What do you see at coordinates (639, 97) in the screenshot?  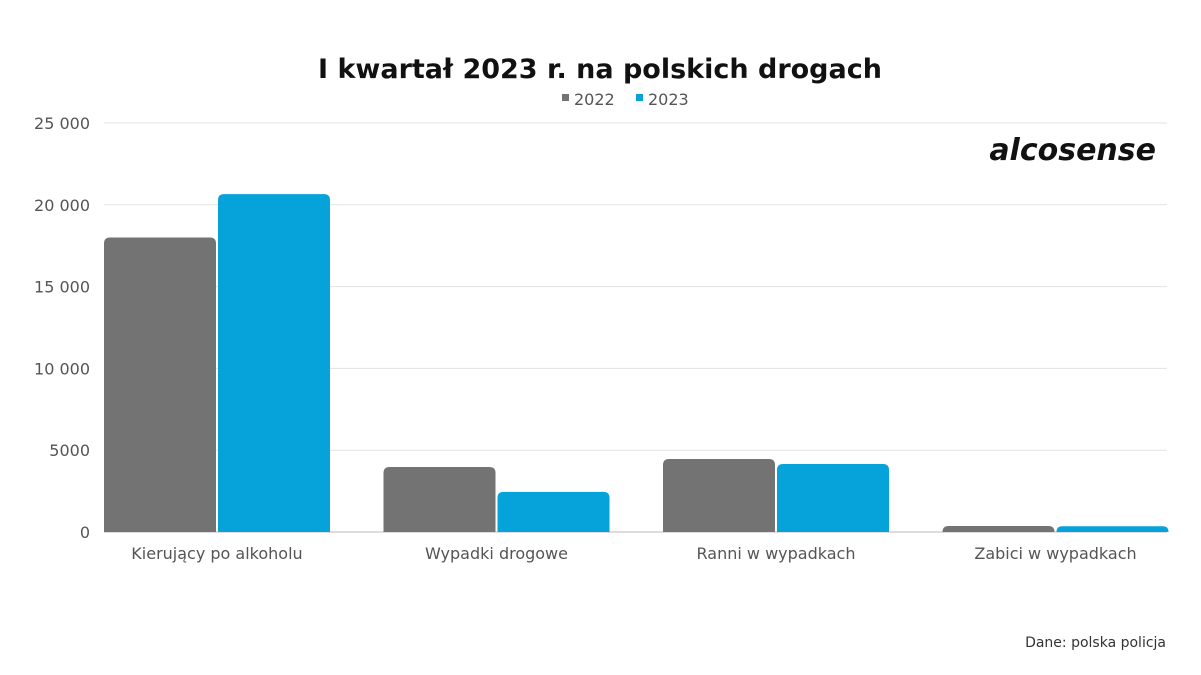 I see `legend-swatch-2023` at bounding box center [639, 97].